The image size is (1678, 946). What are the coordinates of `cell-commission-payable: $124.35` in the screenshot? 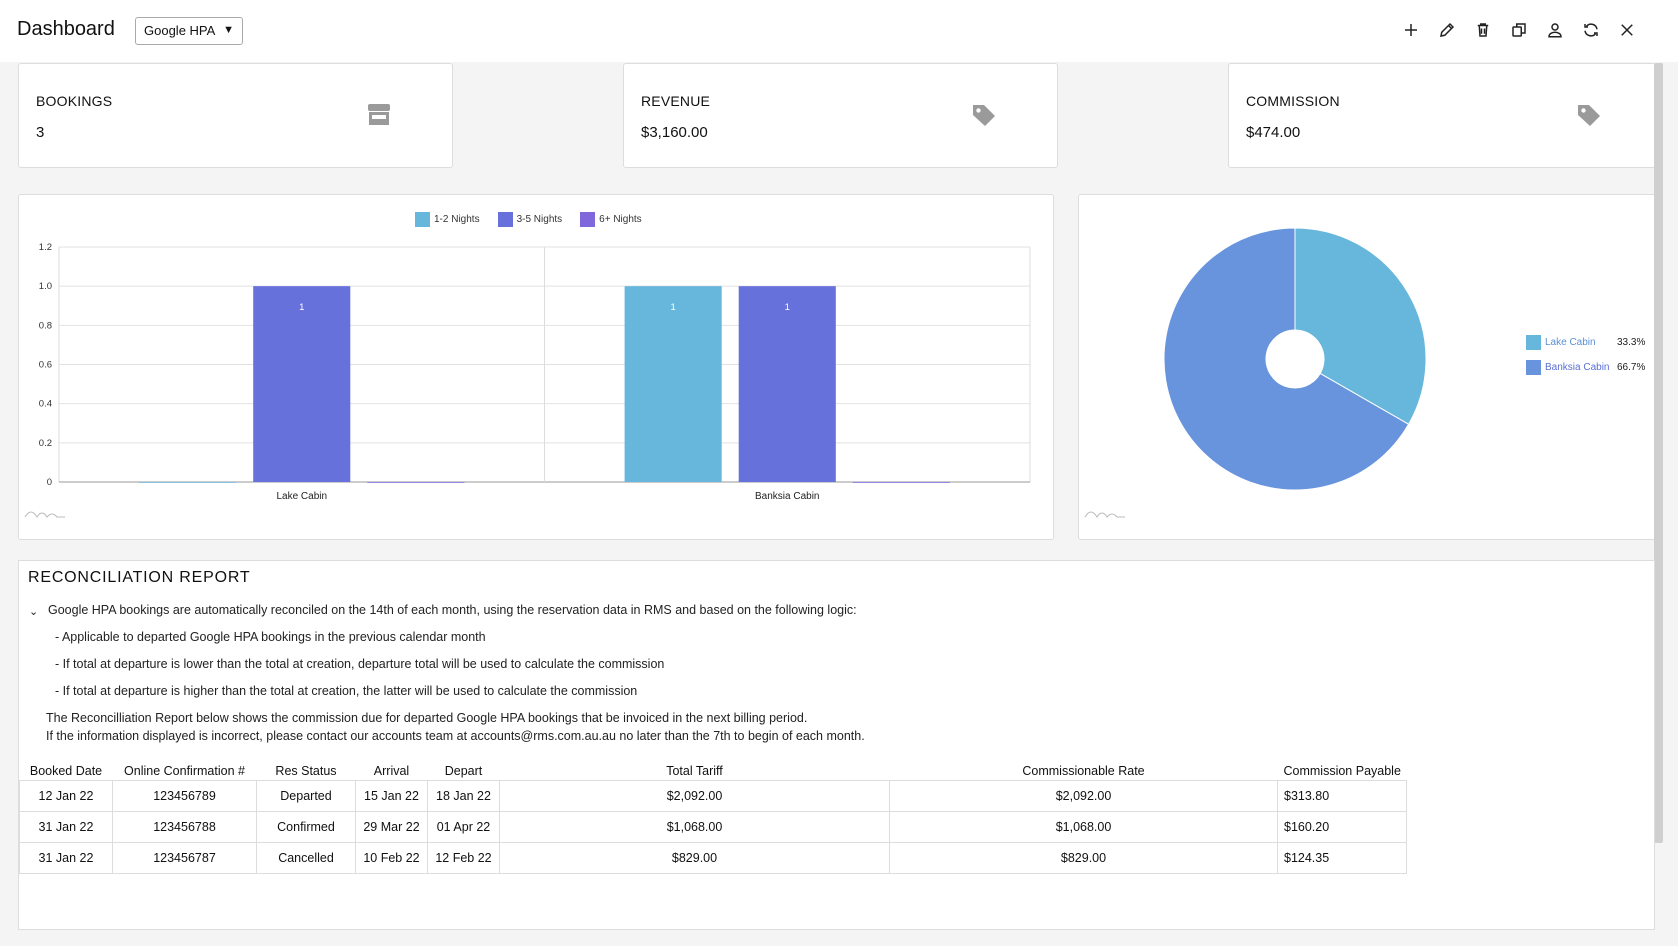 It's located at (1342, 857).